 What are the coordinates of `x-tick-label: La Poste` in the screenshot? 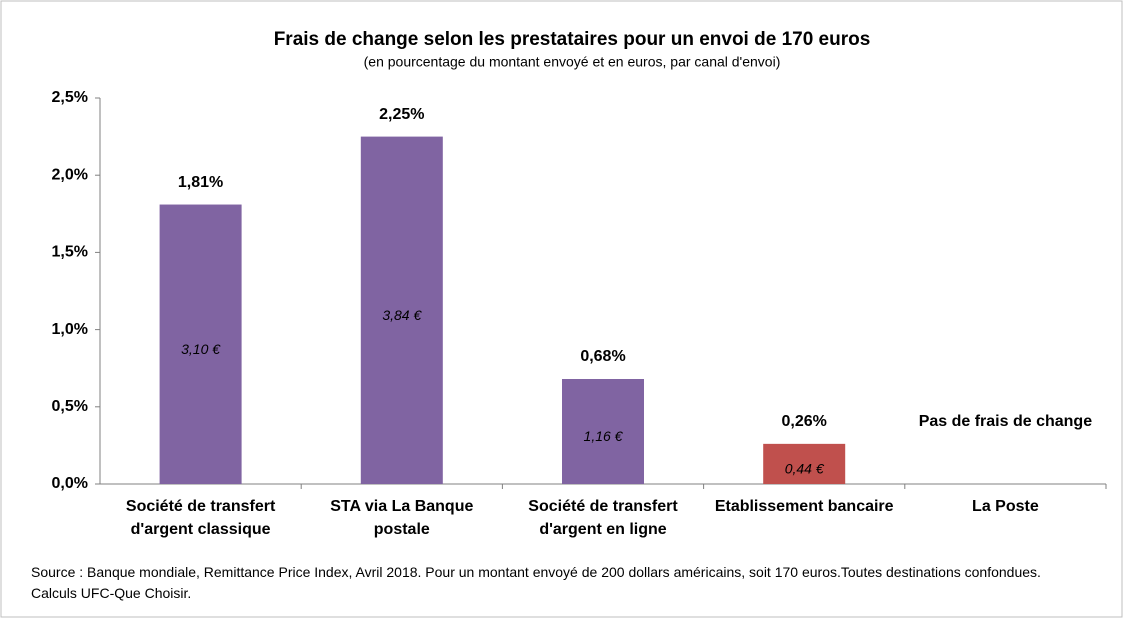 It's located at (1005, 506).